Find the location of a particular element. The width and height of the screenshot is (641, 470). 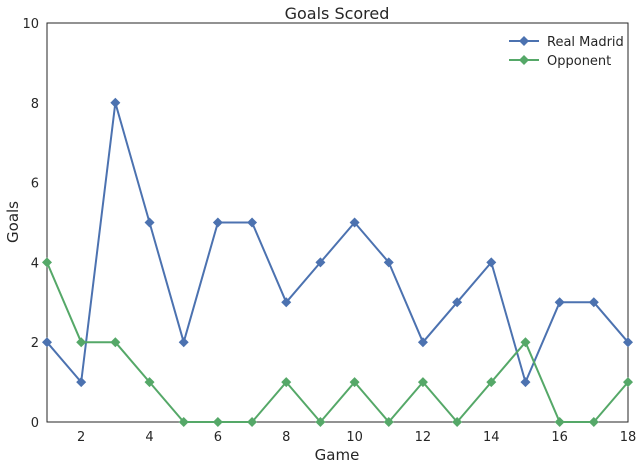

x-tick-label: 18 is located at coordinates (628, 437).